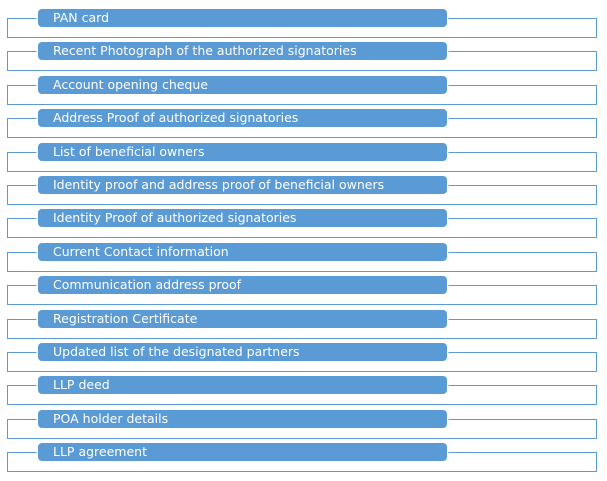 This screenshot has height=481, width=607. I want to click on list-item: Communication address proof, so click(303, 291).